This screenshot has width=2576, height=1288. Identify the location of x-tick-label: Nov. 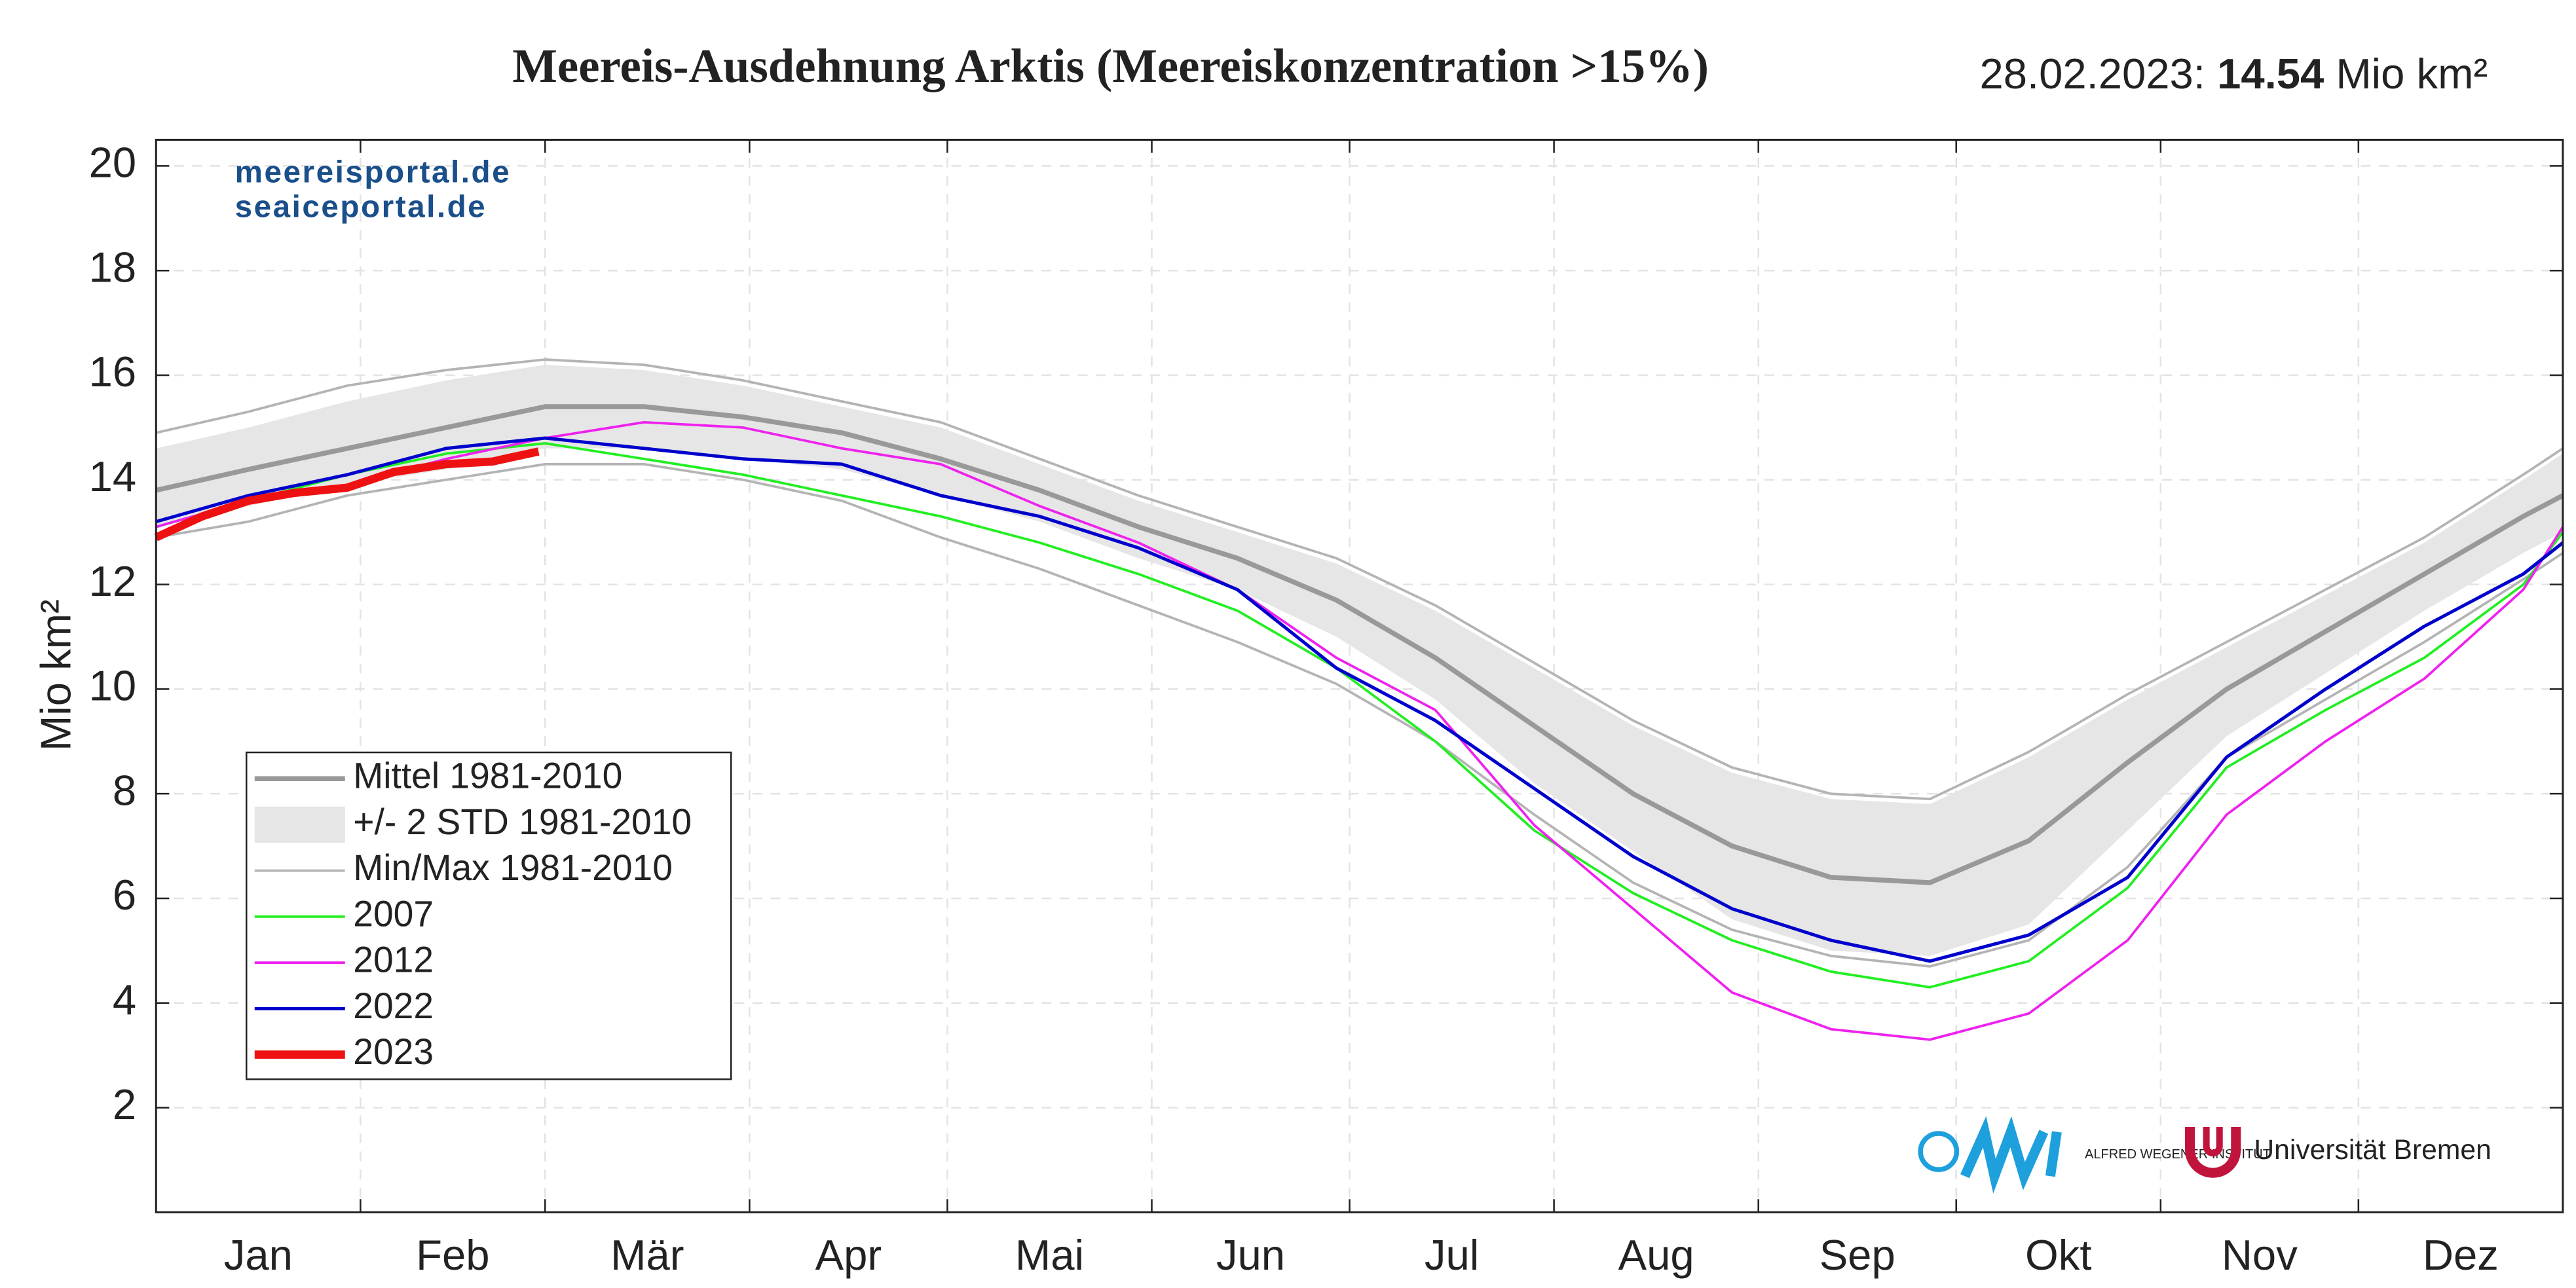
(2260, 1255).